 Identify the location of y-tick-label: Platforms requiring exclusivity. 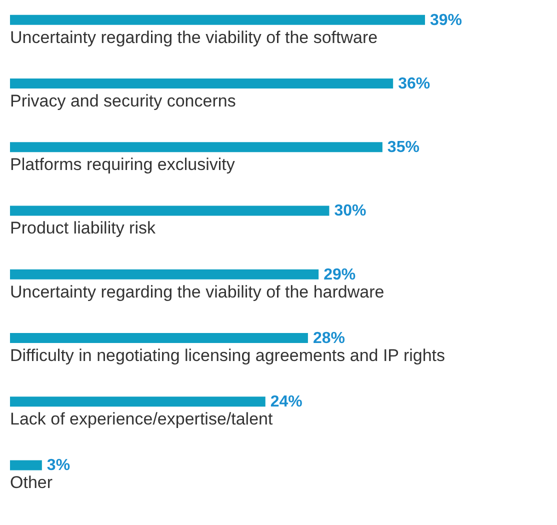
(123, 164).